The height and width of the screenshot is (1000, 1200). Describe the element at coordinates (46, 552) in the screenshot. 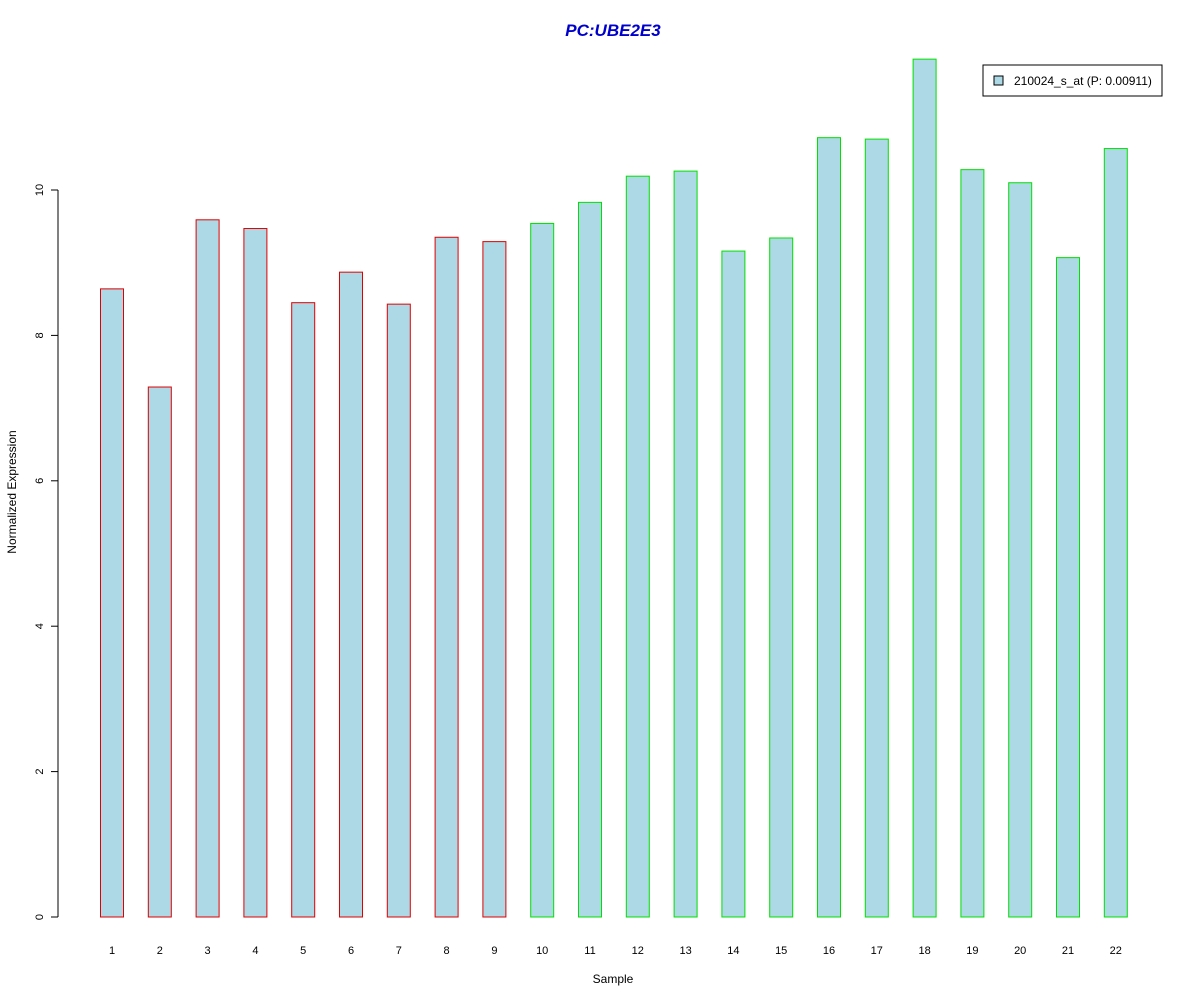

I see `y-axis: 0 2 4 6 8 10` at that location.